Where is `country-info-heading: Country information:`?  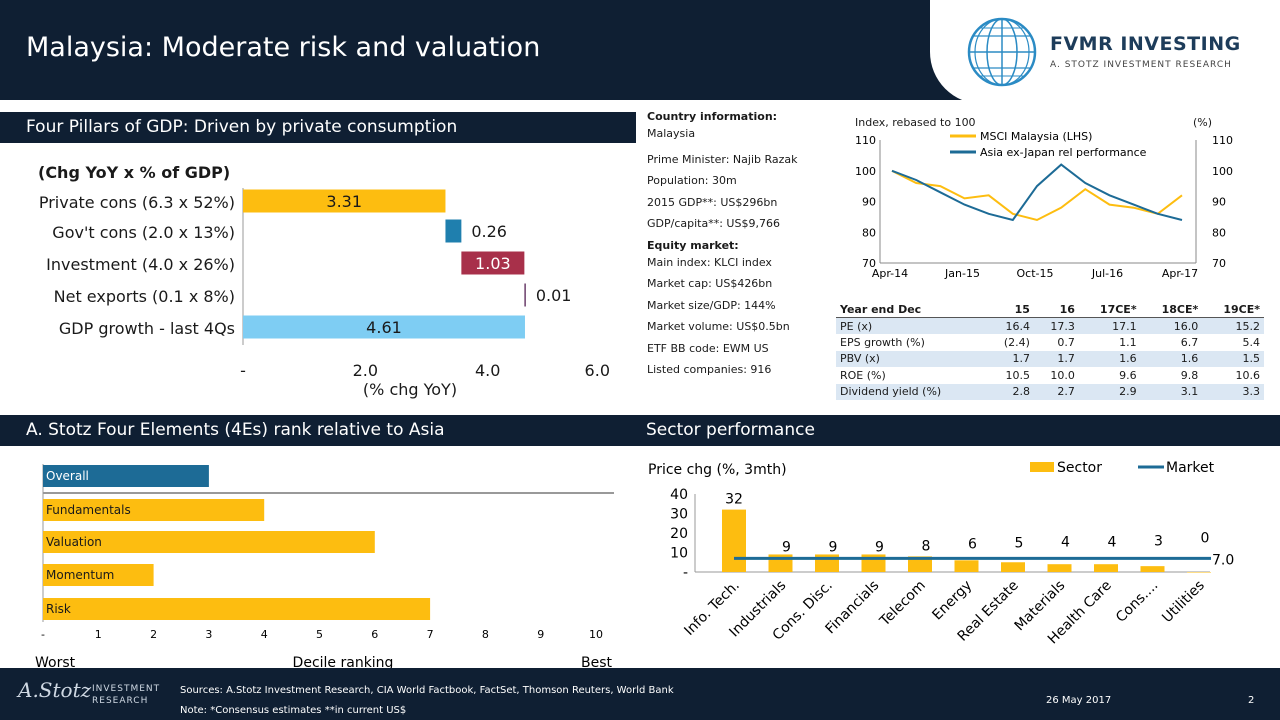
country-info-heading: Country information: is located at coordinates (712, 116).